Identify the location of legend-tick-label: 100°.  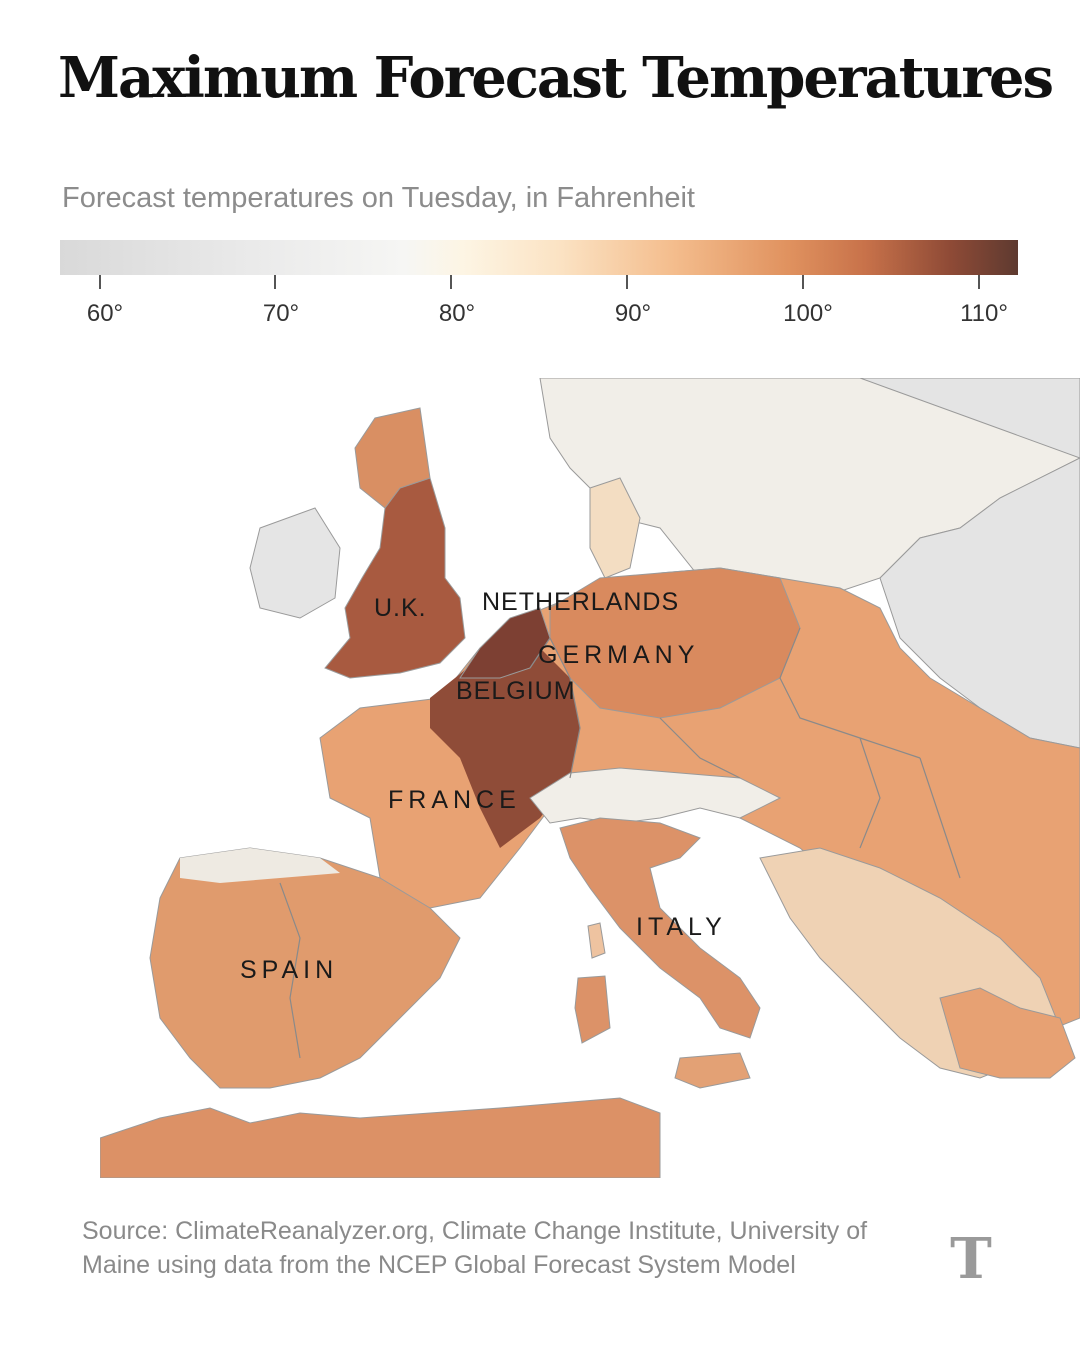
(808, 313).